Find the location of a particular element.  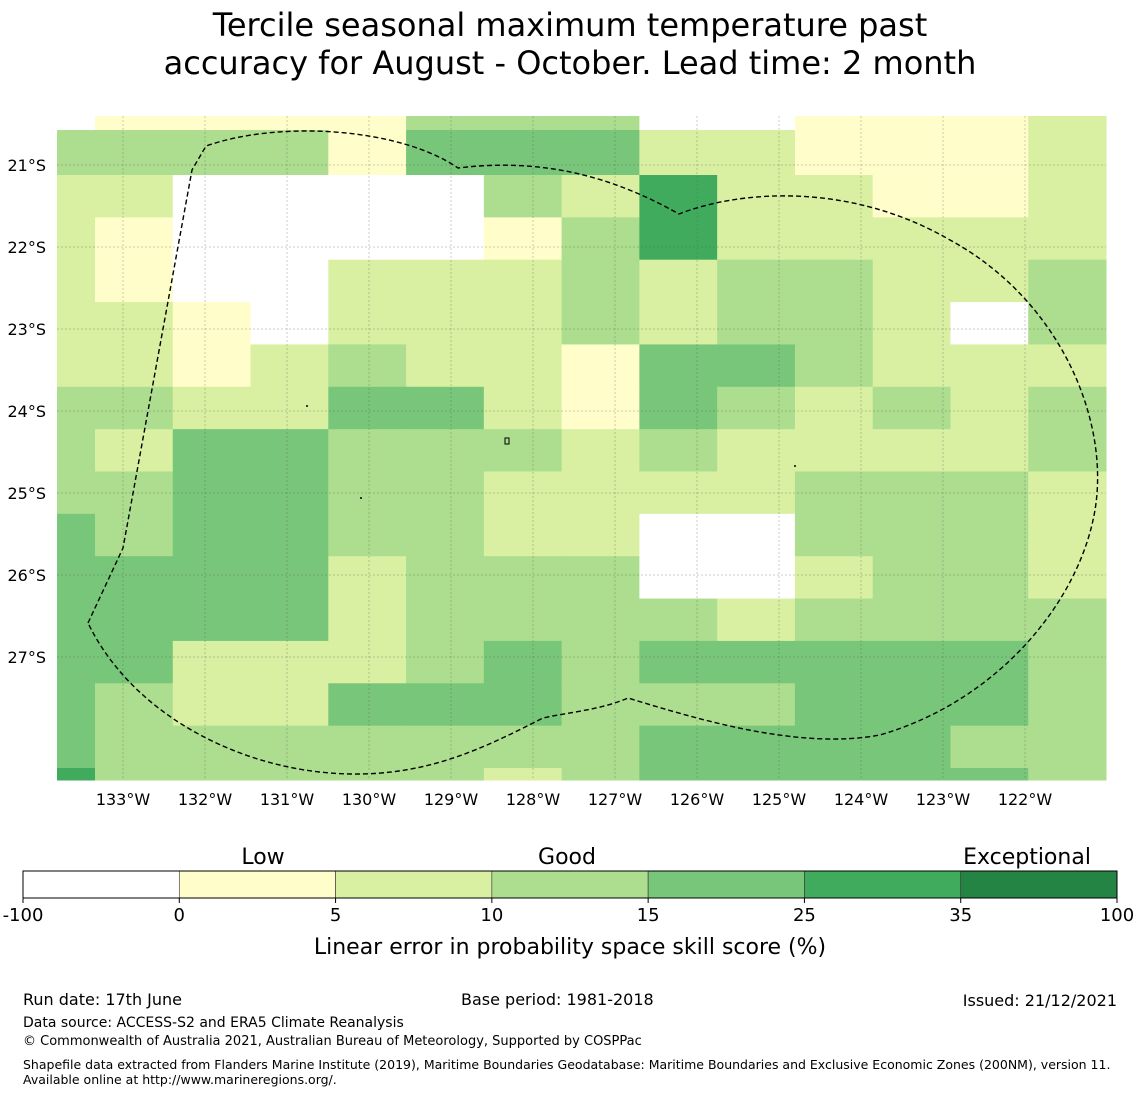

colorbar-tick-label: 15 is located at coordinates (648, 915).